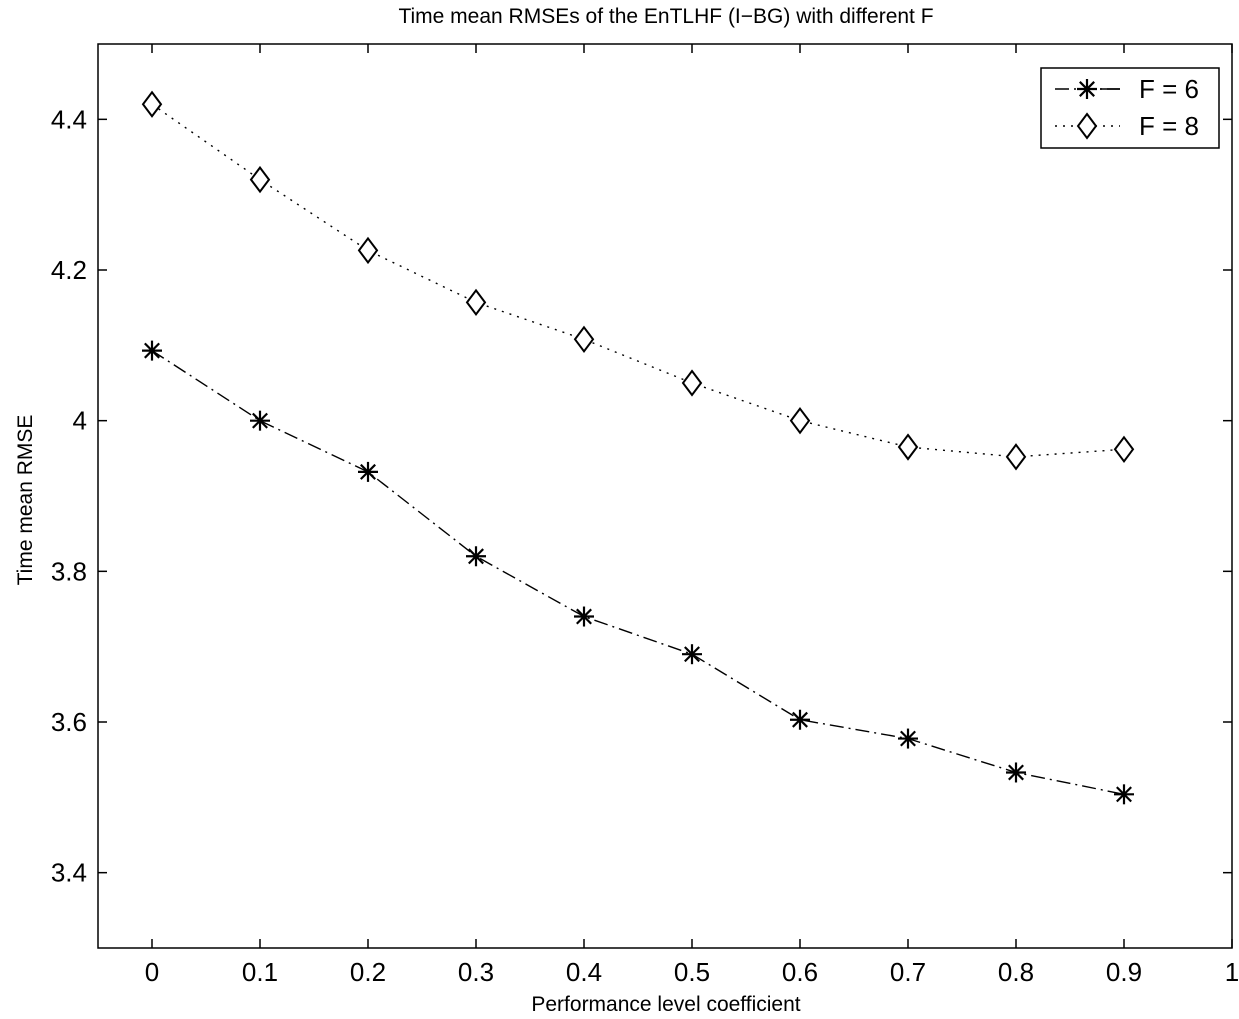 This screenshot has height=1019, width=1239. What do you see at coordinates (69, 722) in the screenshot?
I see `y-tick-label: 3.6` at bounding box center [69, 722].